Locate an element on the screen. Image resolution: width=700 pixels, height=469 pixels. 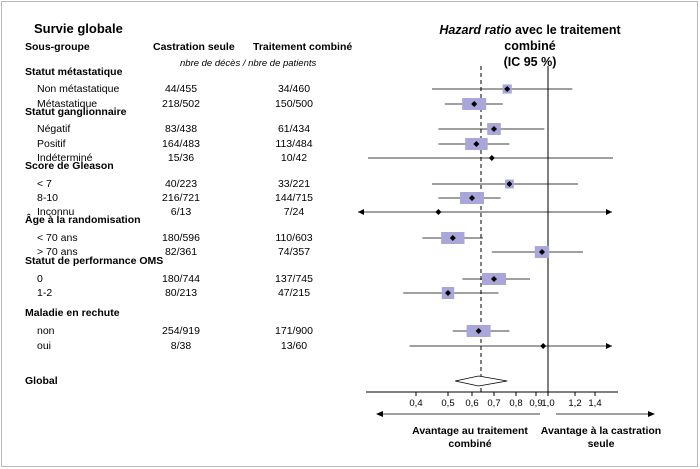
row-label: Inconnu is located at coordinates (56, 212).